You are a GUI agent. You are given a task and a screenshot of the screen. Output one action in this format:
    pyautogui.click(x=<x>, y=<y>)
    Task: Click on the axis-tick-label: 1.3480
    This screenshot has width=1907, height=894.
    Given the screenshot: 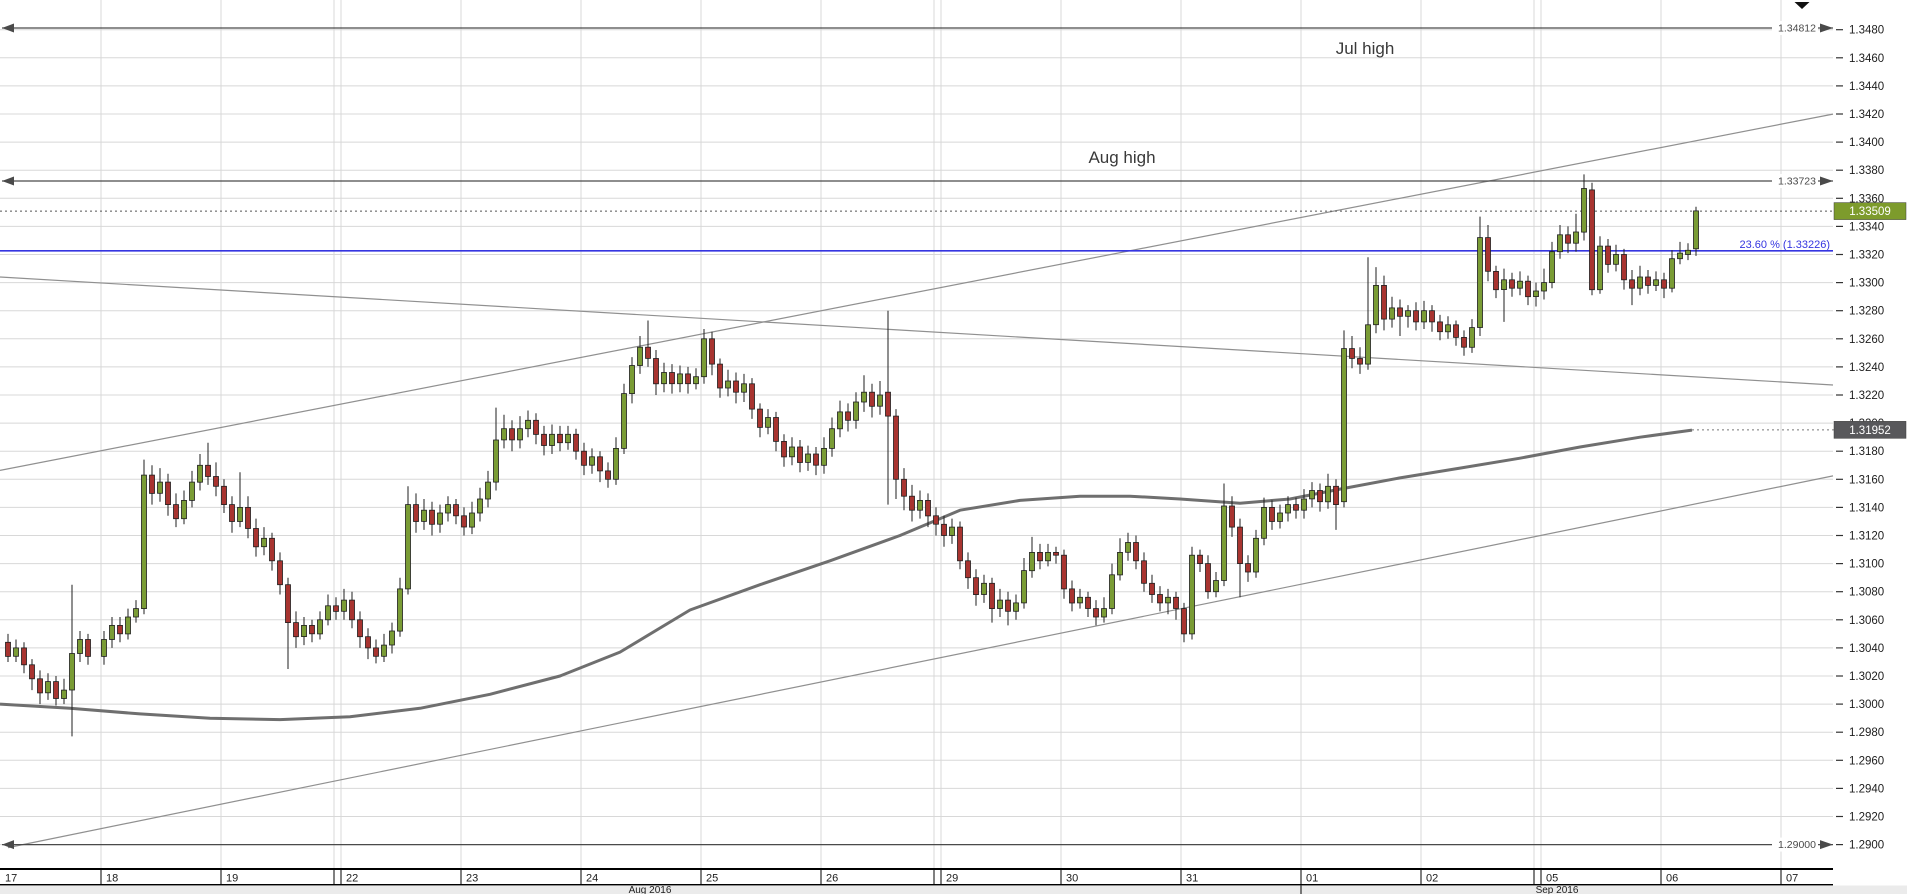 What is the action you would take?
    pyautogui.click(x=1866, y=31)
    